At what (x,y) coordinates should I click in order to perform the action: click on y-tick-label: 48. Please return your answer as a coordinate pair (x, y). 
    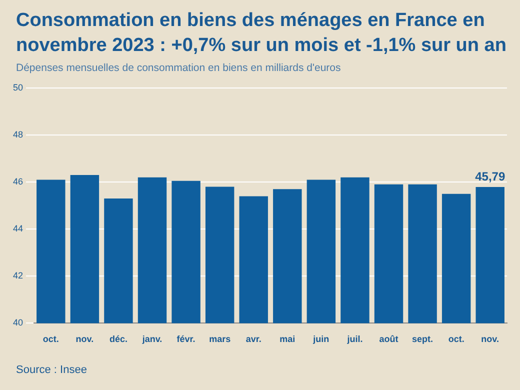
    Looking at the image, I should click on (18, 135).